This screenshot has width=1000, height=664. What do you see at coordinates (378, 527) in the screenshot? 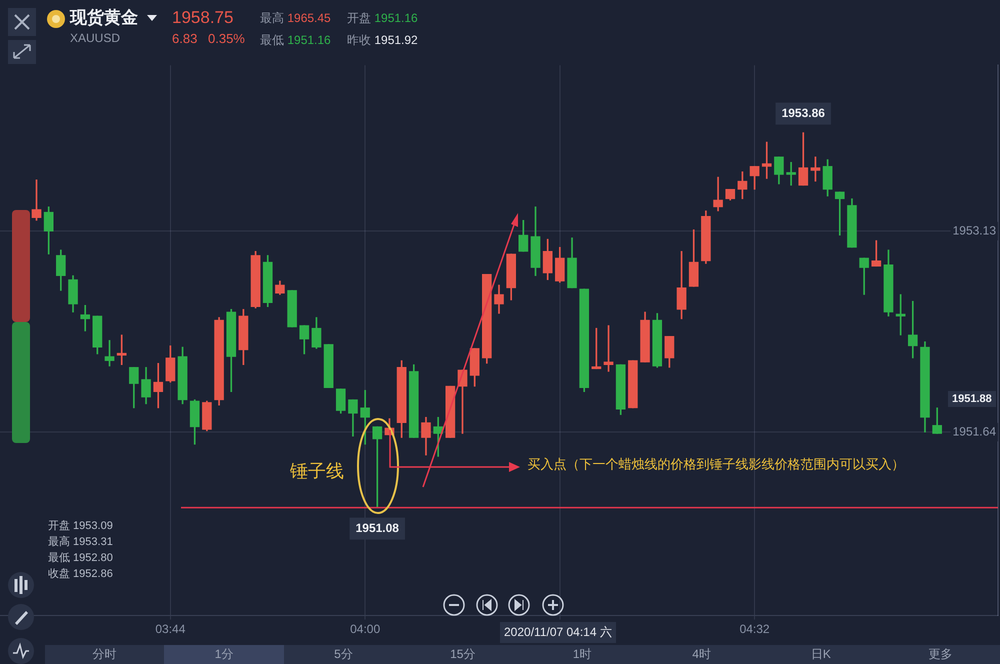
I see `annotation: 1951.08` at bounding box center [378, 527].